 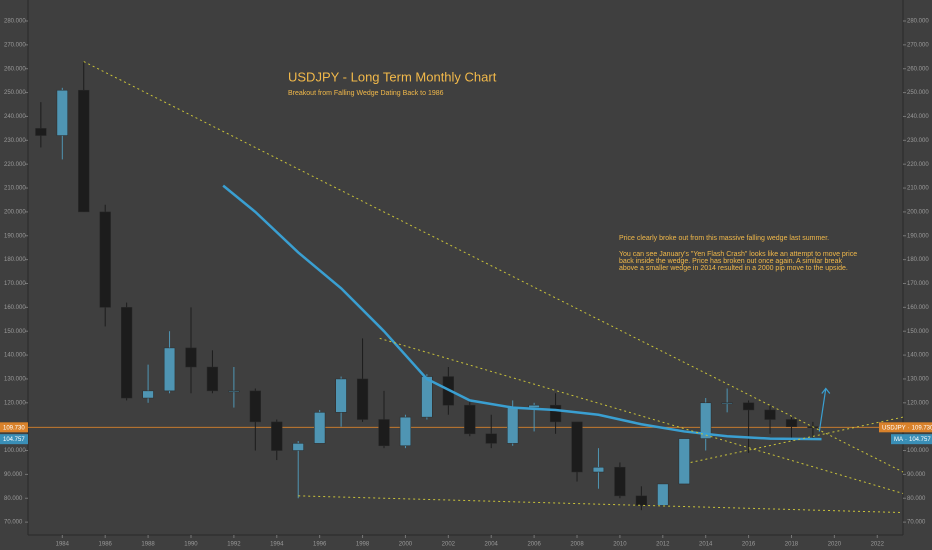 I want to click on x-tick-label: 2006, so click(x=534, y=545).